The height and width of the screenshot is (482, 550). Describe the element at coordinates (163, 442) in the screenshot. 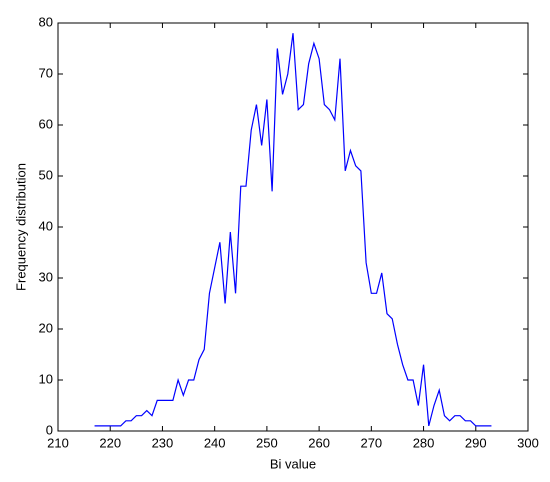

I see `x-tick-label: 230` at that location.